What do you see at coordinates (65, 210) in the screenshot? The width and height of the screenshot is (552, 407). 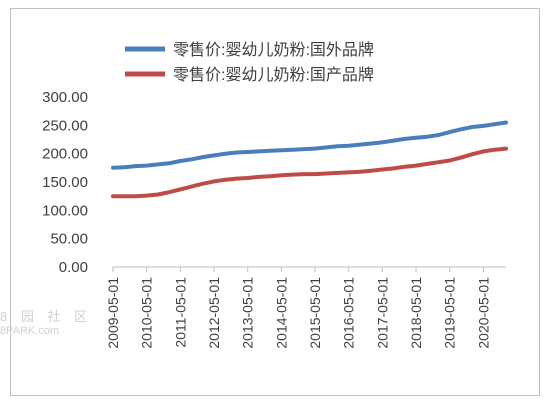 I see `y-tick-label: 100.00` at bounding box center [65, 210].